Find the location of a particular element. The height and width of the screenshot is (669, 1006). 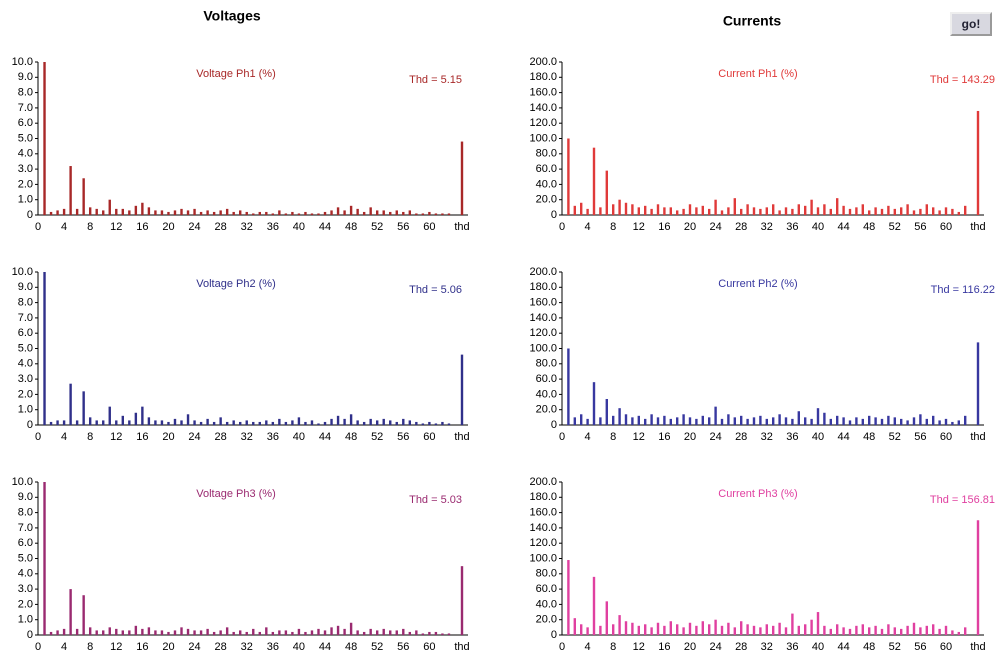

chart-title: Current Ph2 (%) is located at coordinates (757, 284).